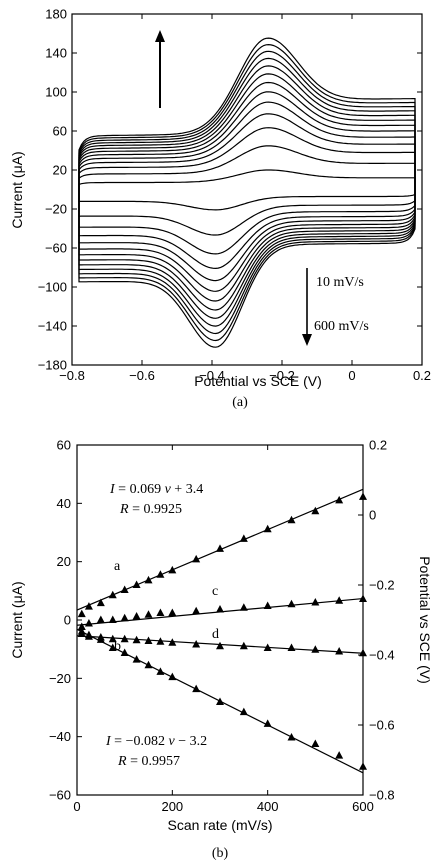 The height and width of the screenshot is (866, 440). What do you see at coordinates (17, 619) in the screenshot?
I see `panel-b-y-axis-label: Current (μA)` at bounding box center [17, 619].